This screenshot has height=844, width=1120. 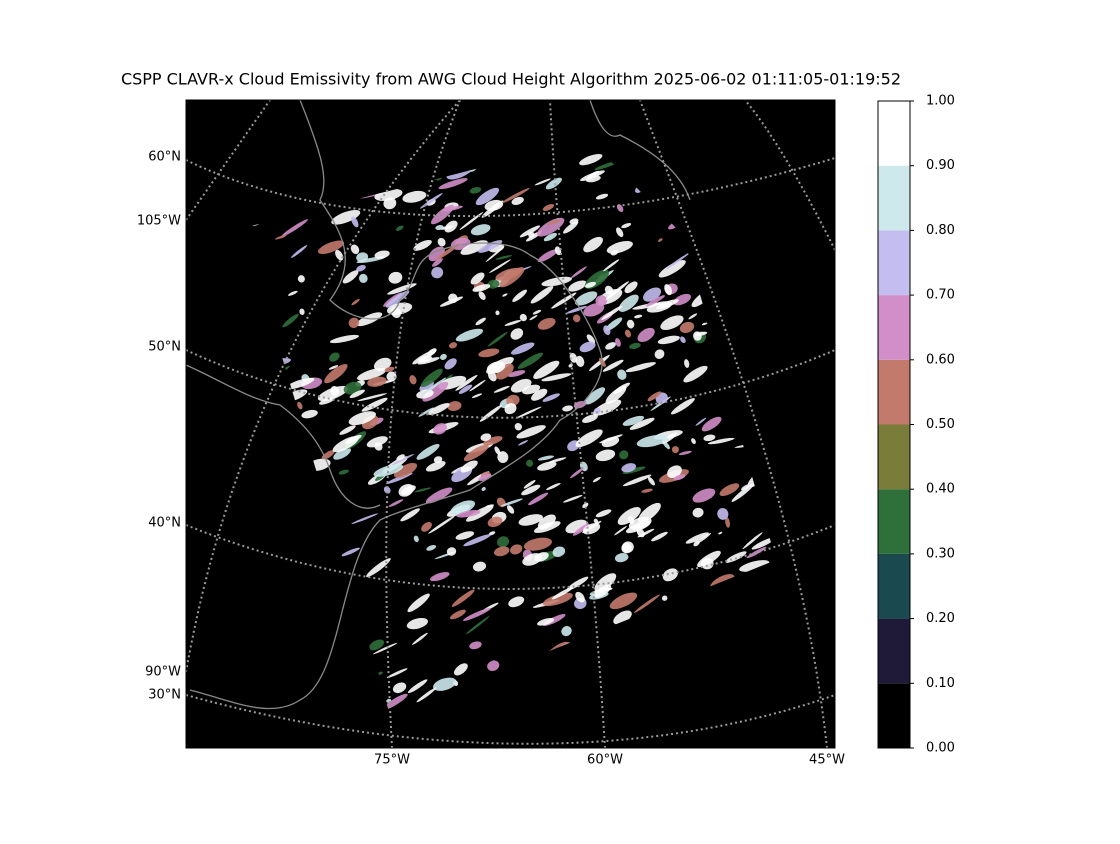 What do you see at coordinates (159, 221) in the screenshot?
I see `lon-label: 105°W` at bounding box center [159, 221].